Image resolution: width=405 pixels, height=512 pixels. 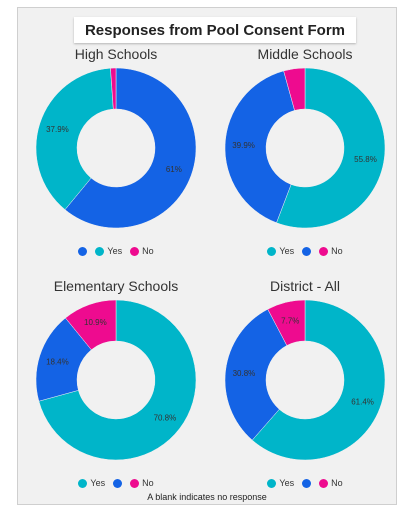 I want to click on chart-title: District - All, so click(x=305, y=286).